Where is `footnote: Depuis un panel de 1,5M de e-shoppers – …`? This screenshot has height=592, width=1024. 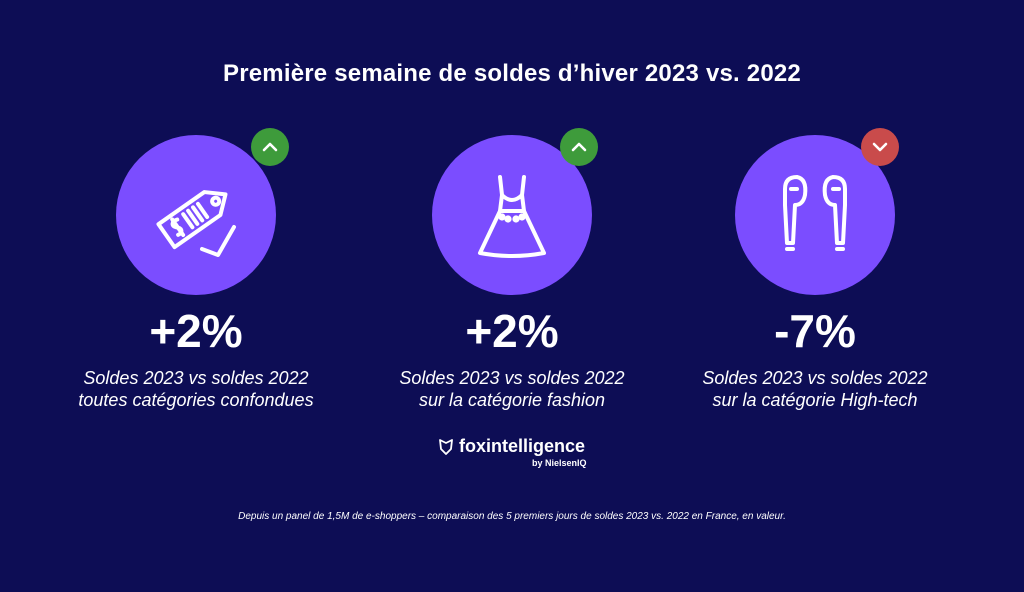 footnote: Depuis un panel de 1,5M de e-shoppers – … is located at coordinates (512, 516).